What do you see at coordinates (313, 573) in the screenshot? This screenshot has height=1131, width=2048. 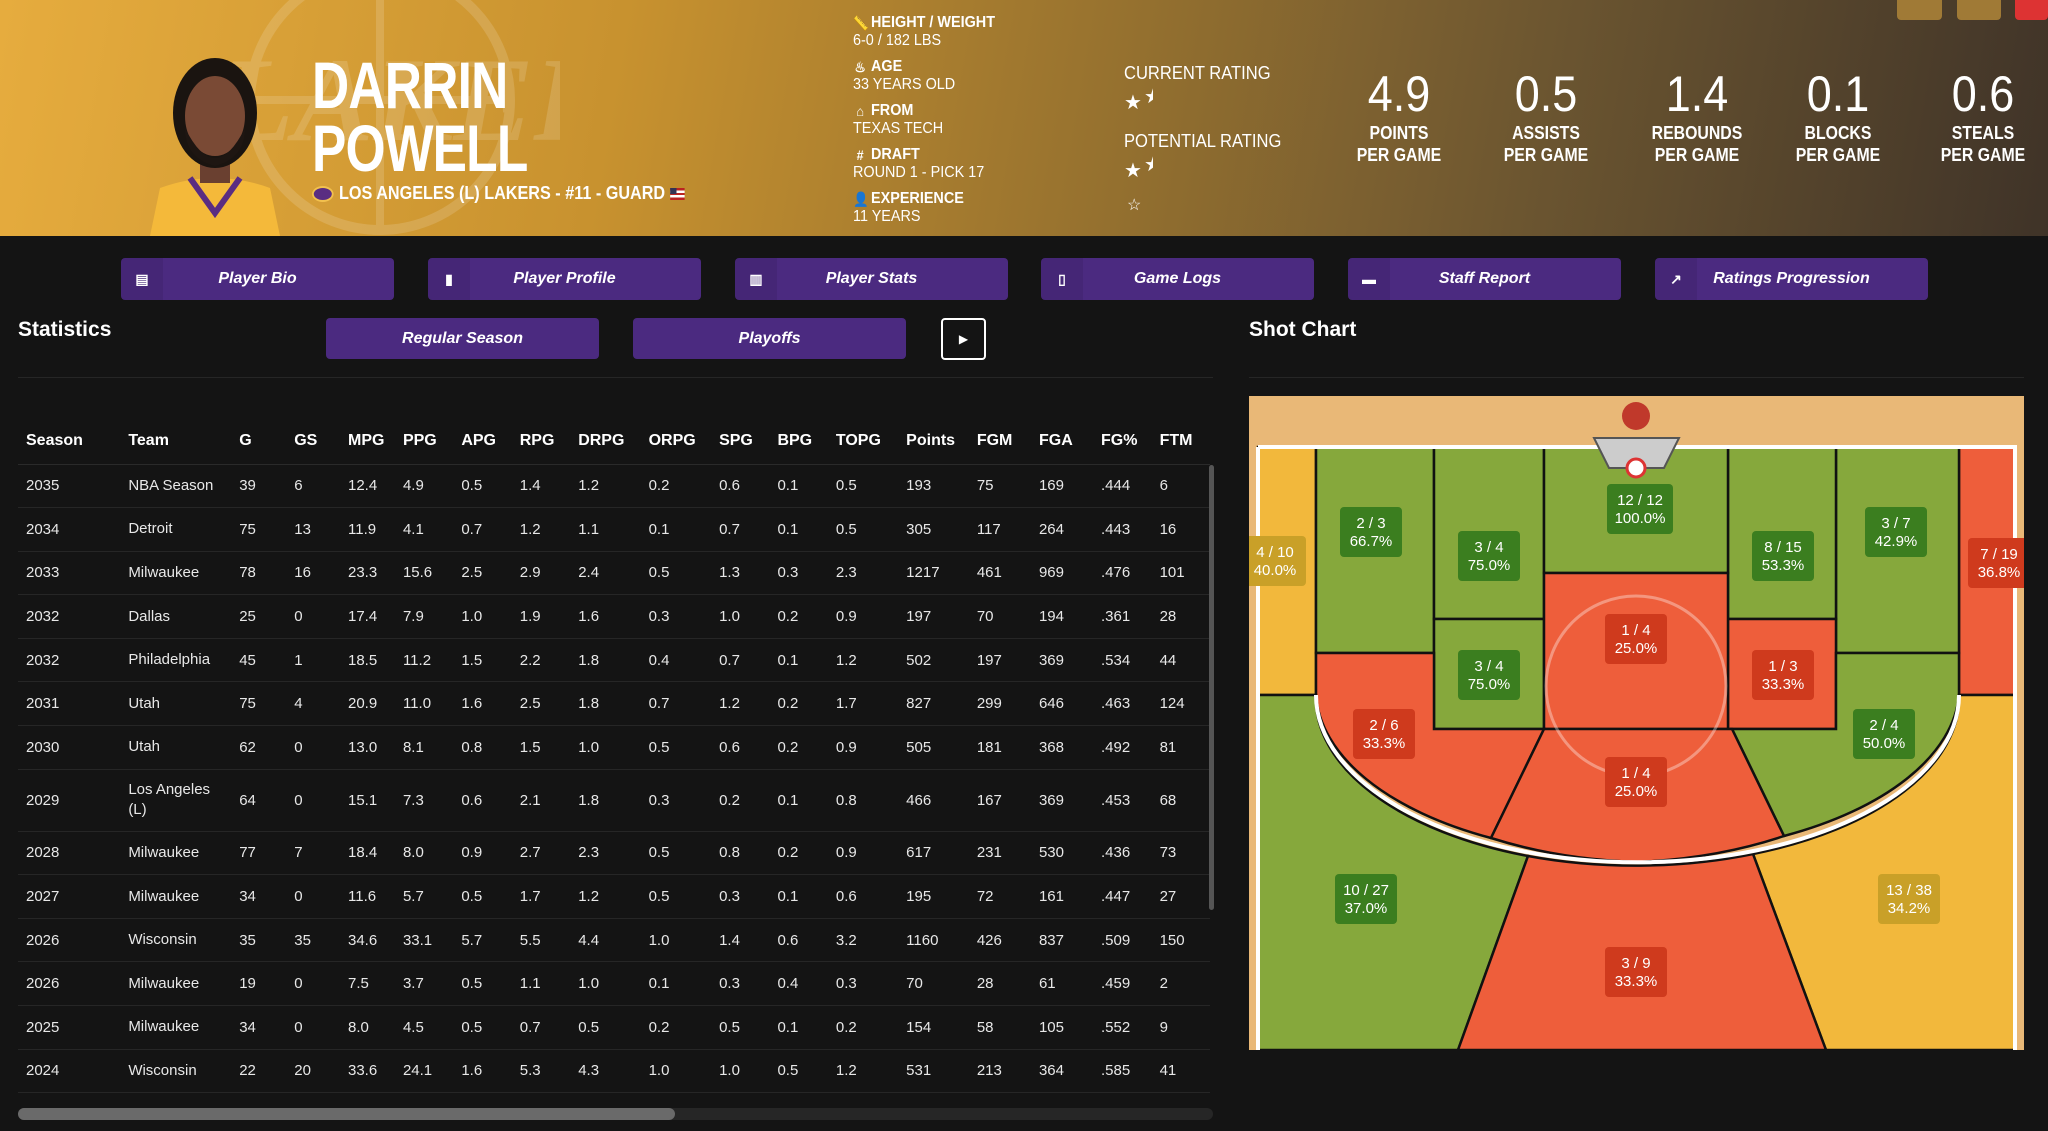 I see `table-cell: 16` at bounding box center [313, 573].